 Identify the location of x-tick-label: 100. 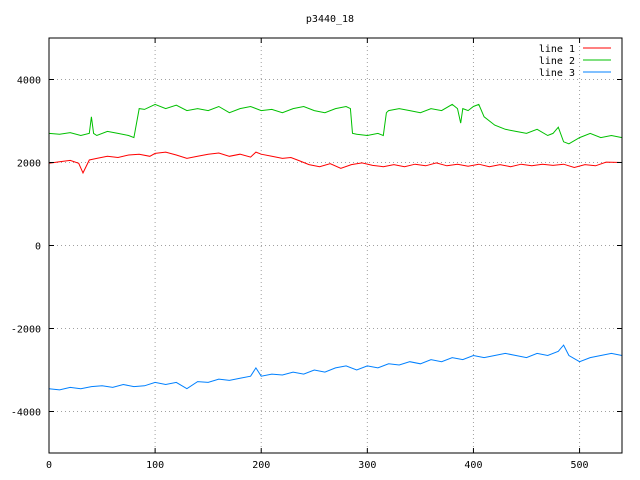
(155, 465).